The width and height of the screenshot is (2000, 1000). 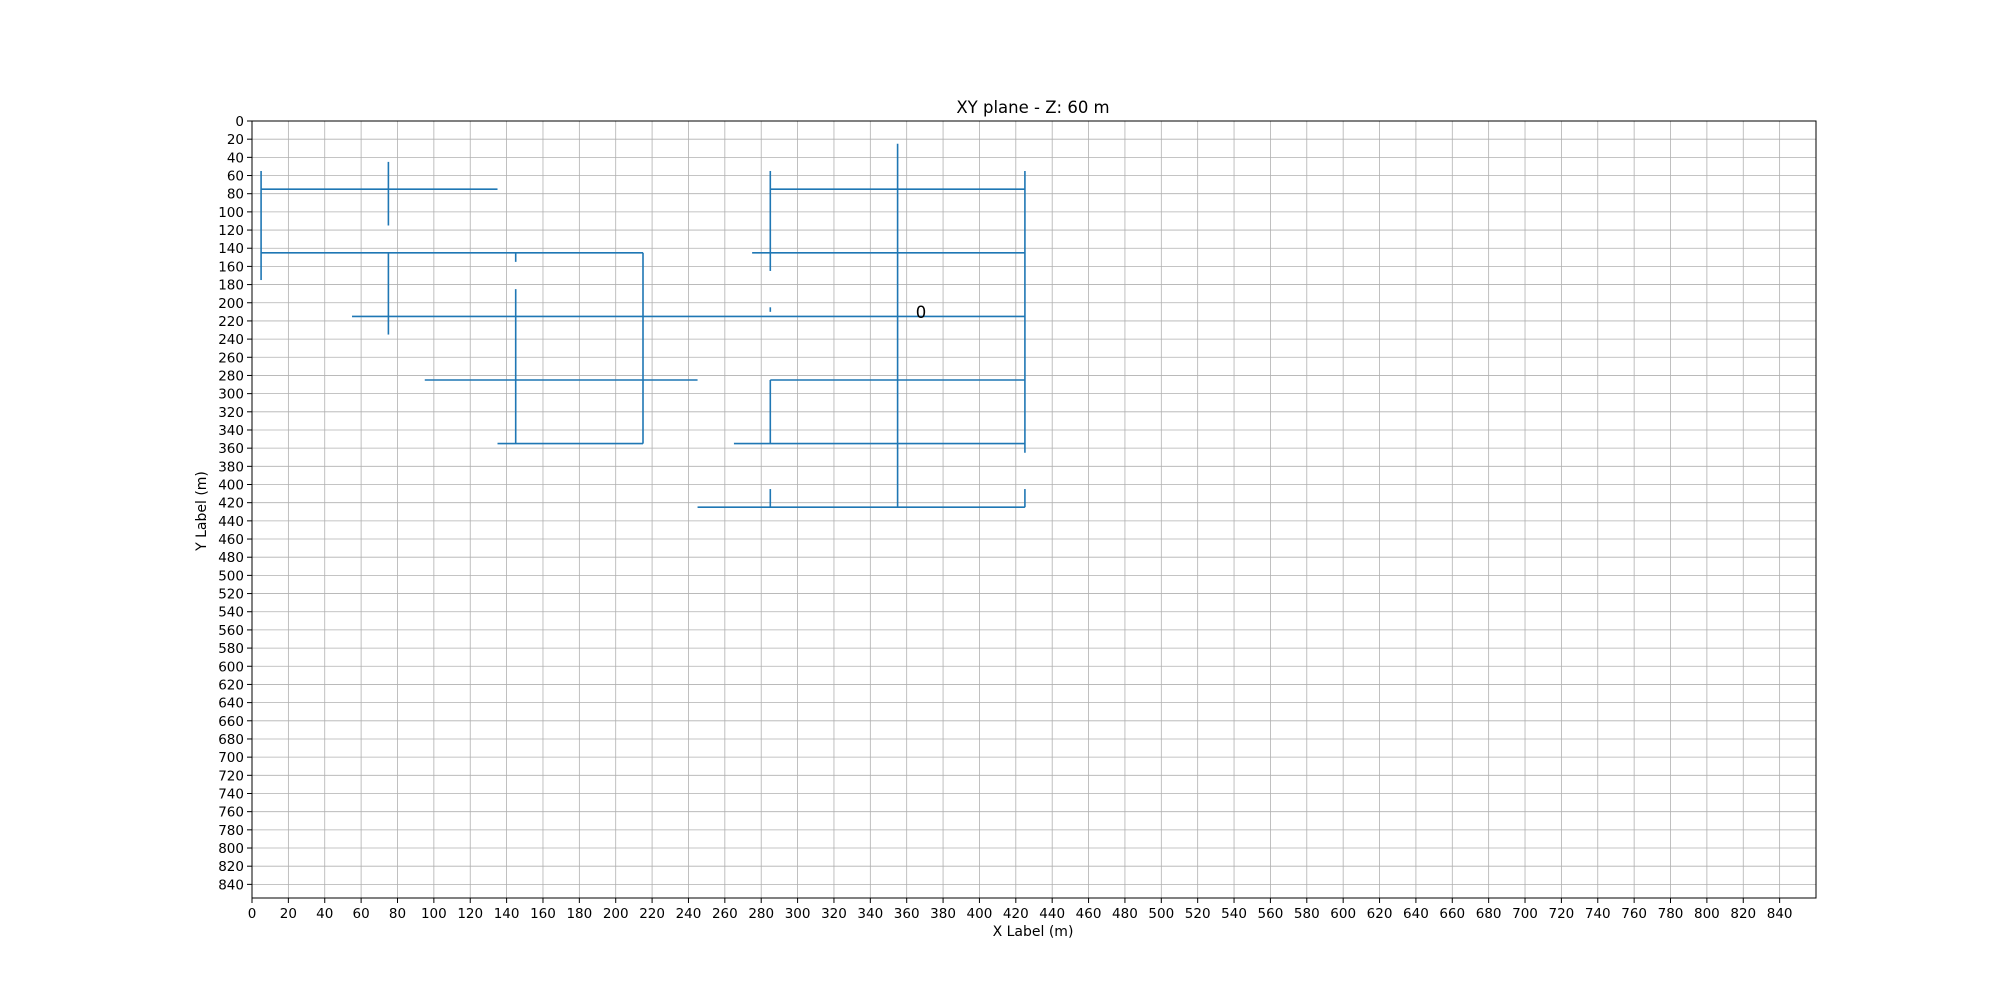 I want to click on y-tick-label: 180, so click(x=231, y=286).